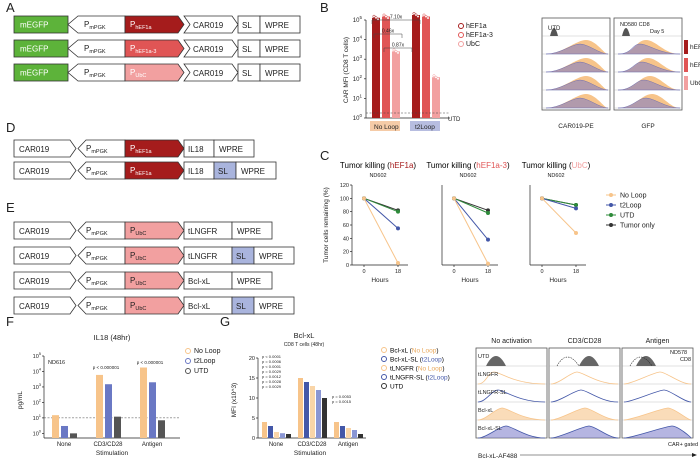  Describe the element at coordinates (37, 355) in the screenshot. I see `y-tick-label: 105` at that location.